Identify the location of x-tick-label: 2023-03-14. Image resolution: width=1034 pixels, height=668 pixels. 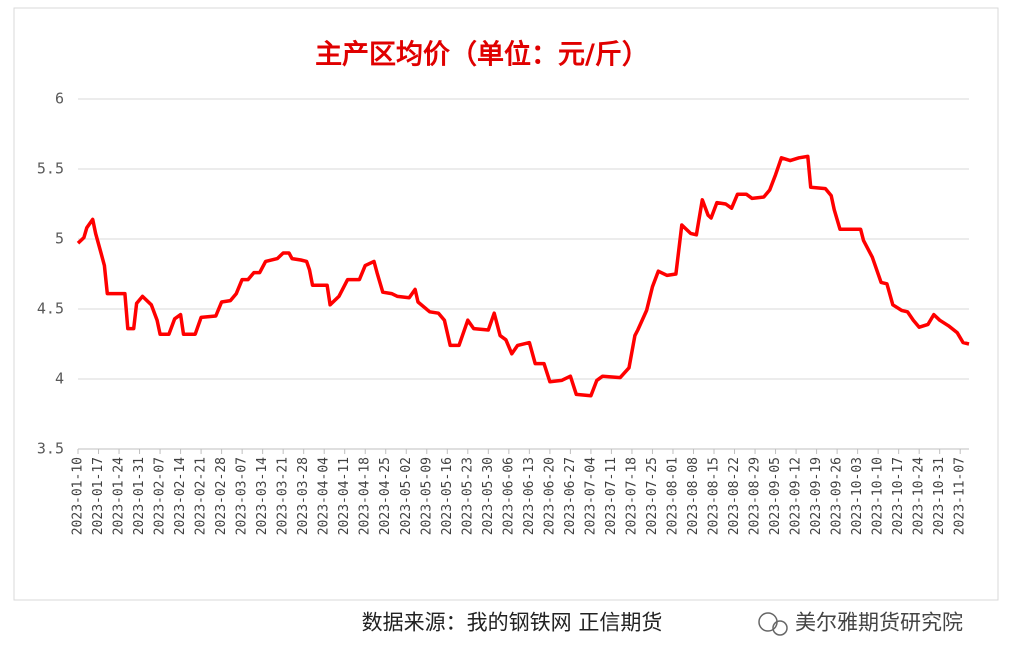
(262, 496).